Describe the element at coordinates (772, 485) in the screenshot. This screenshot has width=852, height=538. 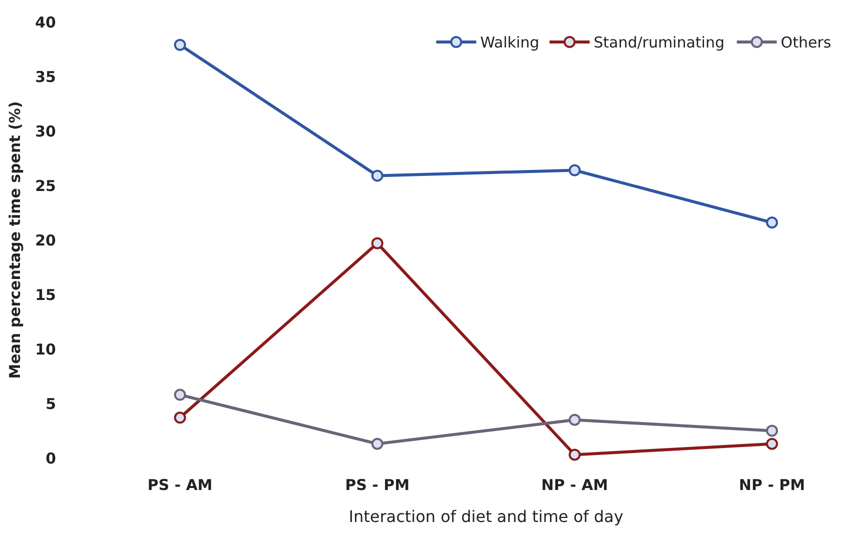
I see `x-tick-label: NP - PM` at that location.